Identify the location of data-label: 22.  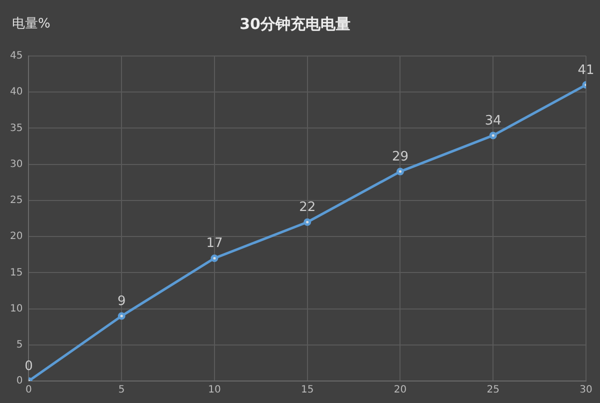
(307, 207).